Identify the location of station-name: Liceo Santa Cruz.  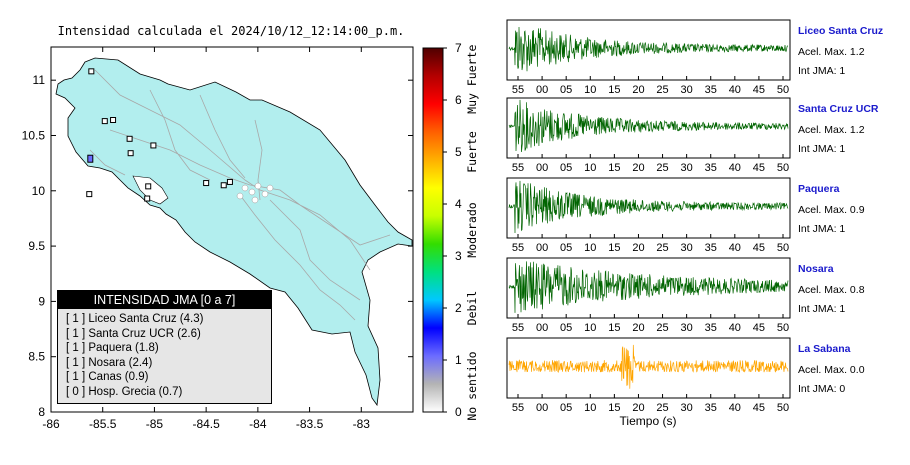
(840, 31).